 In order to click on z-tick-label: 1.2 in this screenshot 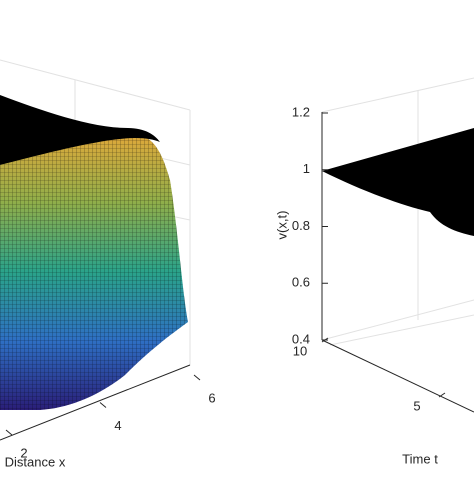, I will do `click(301, 111)`.